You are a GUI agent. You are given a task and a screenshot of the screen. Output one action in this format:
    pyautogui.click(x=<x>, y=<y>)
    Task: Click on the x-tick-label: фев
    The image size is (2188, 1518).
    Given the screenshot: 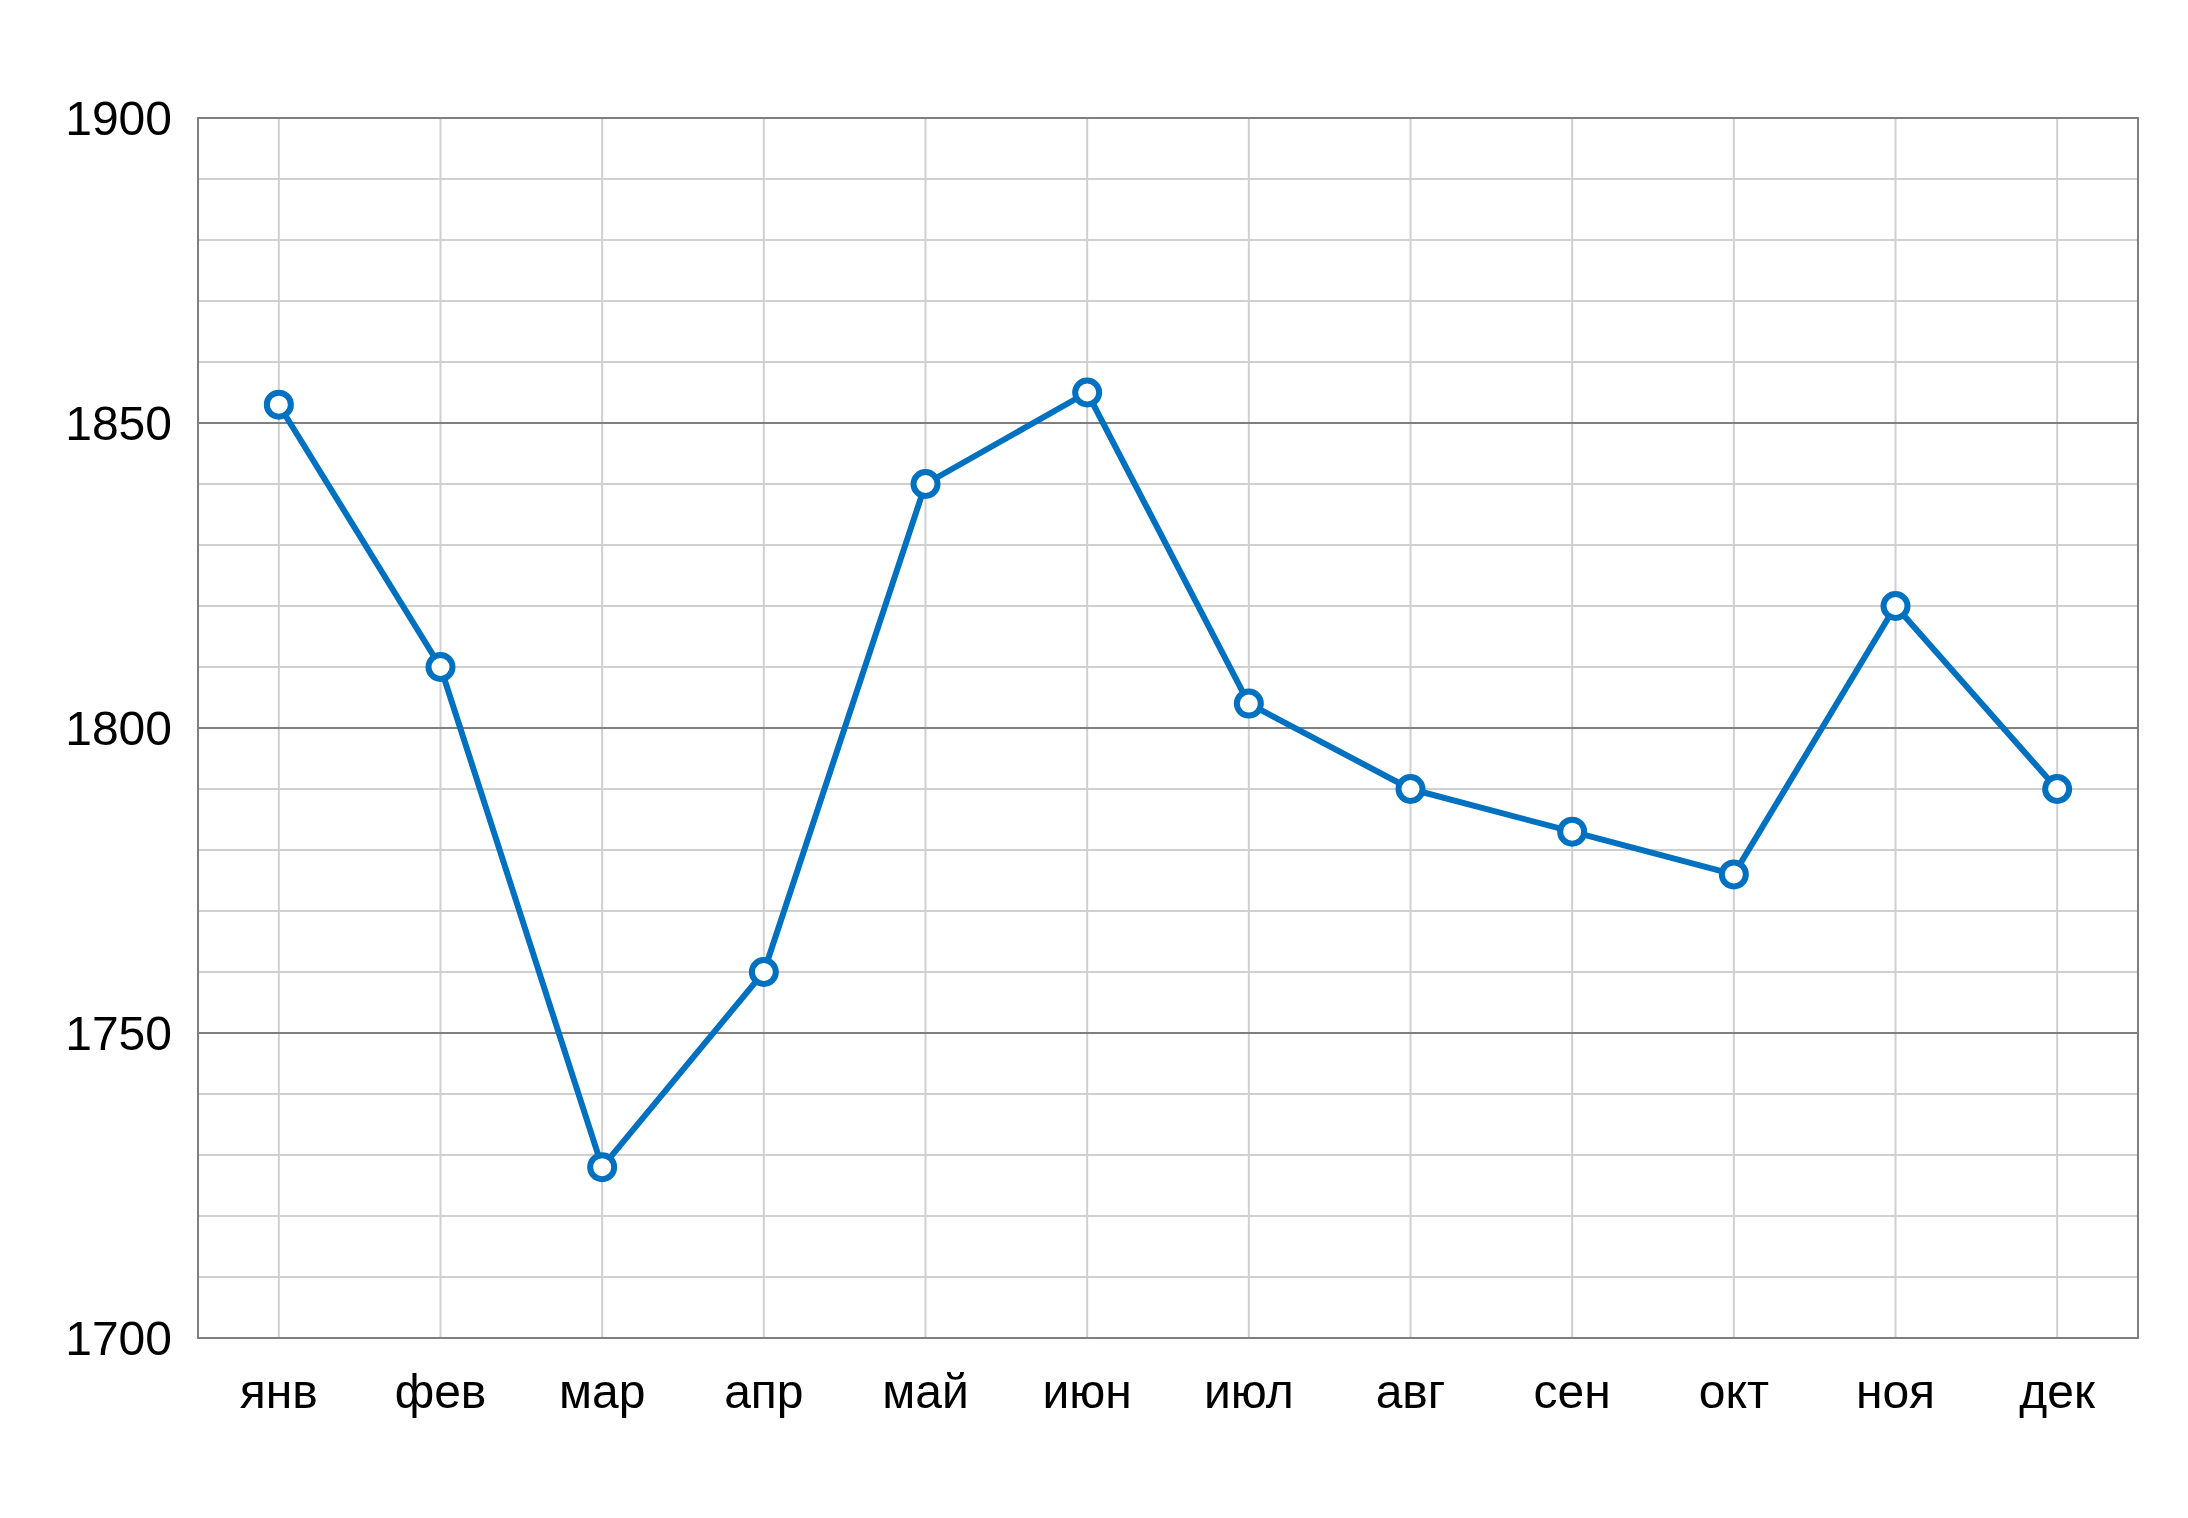 What is the action you would take?
    pyautogui.click(x=440, y=1392)
    